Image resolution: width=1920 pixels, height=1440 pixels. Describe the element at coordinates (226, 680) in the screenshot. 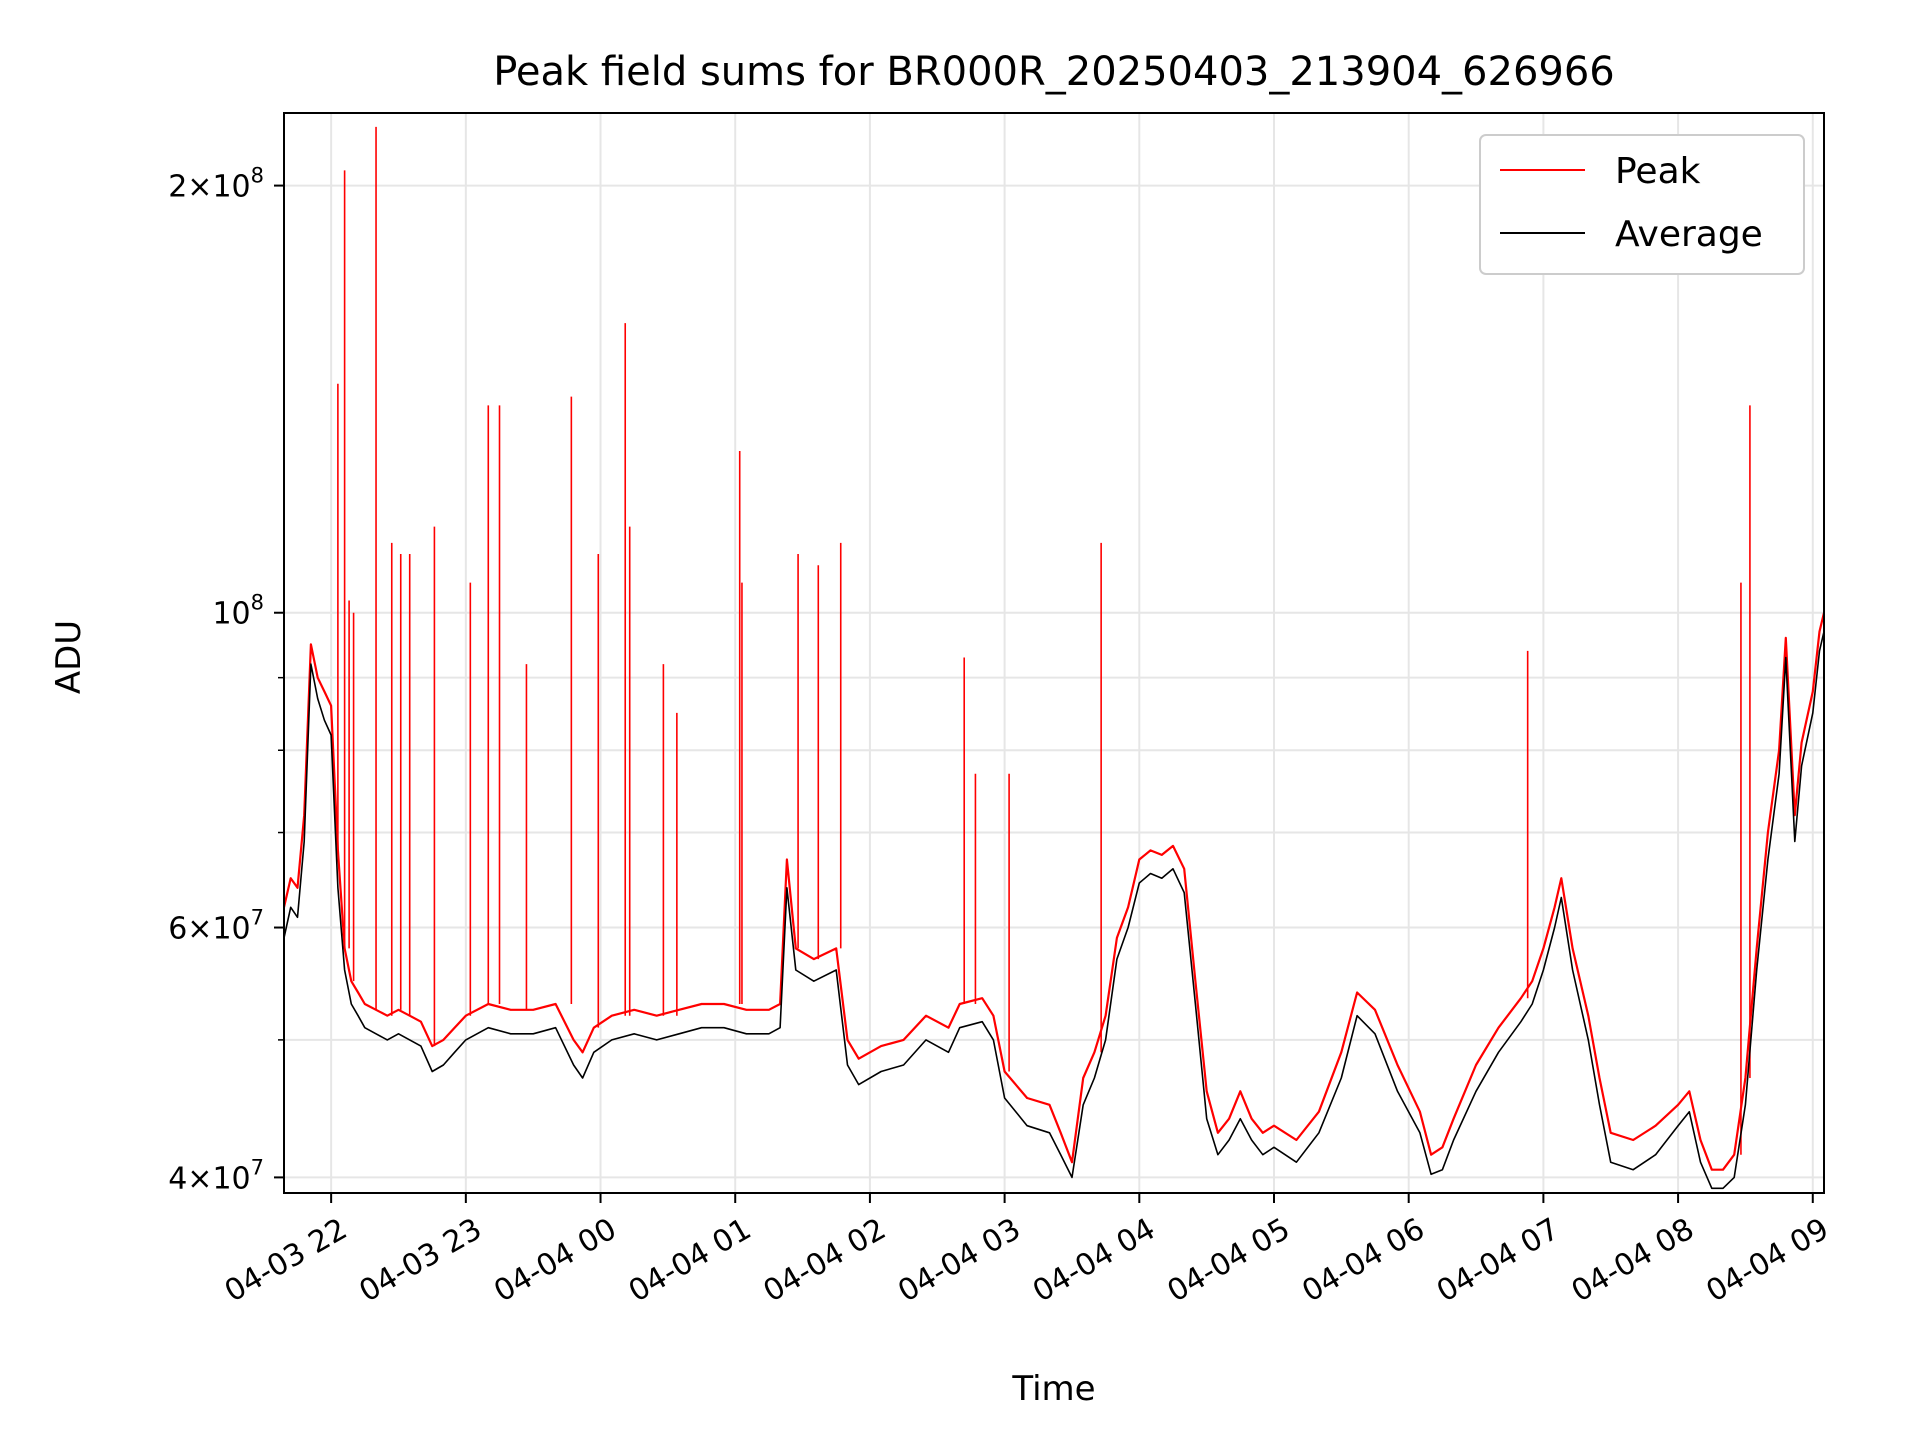

I see `y-axis: 2×108 108 6×107 4×107` at that location.